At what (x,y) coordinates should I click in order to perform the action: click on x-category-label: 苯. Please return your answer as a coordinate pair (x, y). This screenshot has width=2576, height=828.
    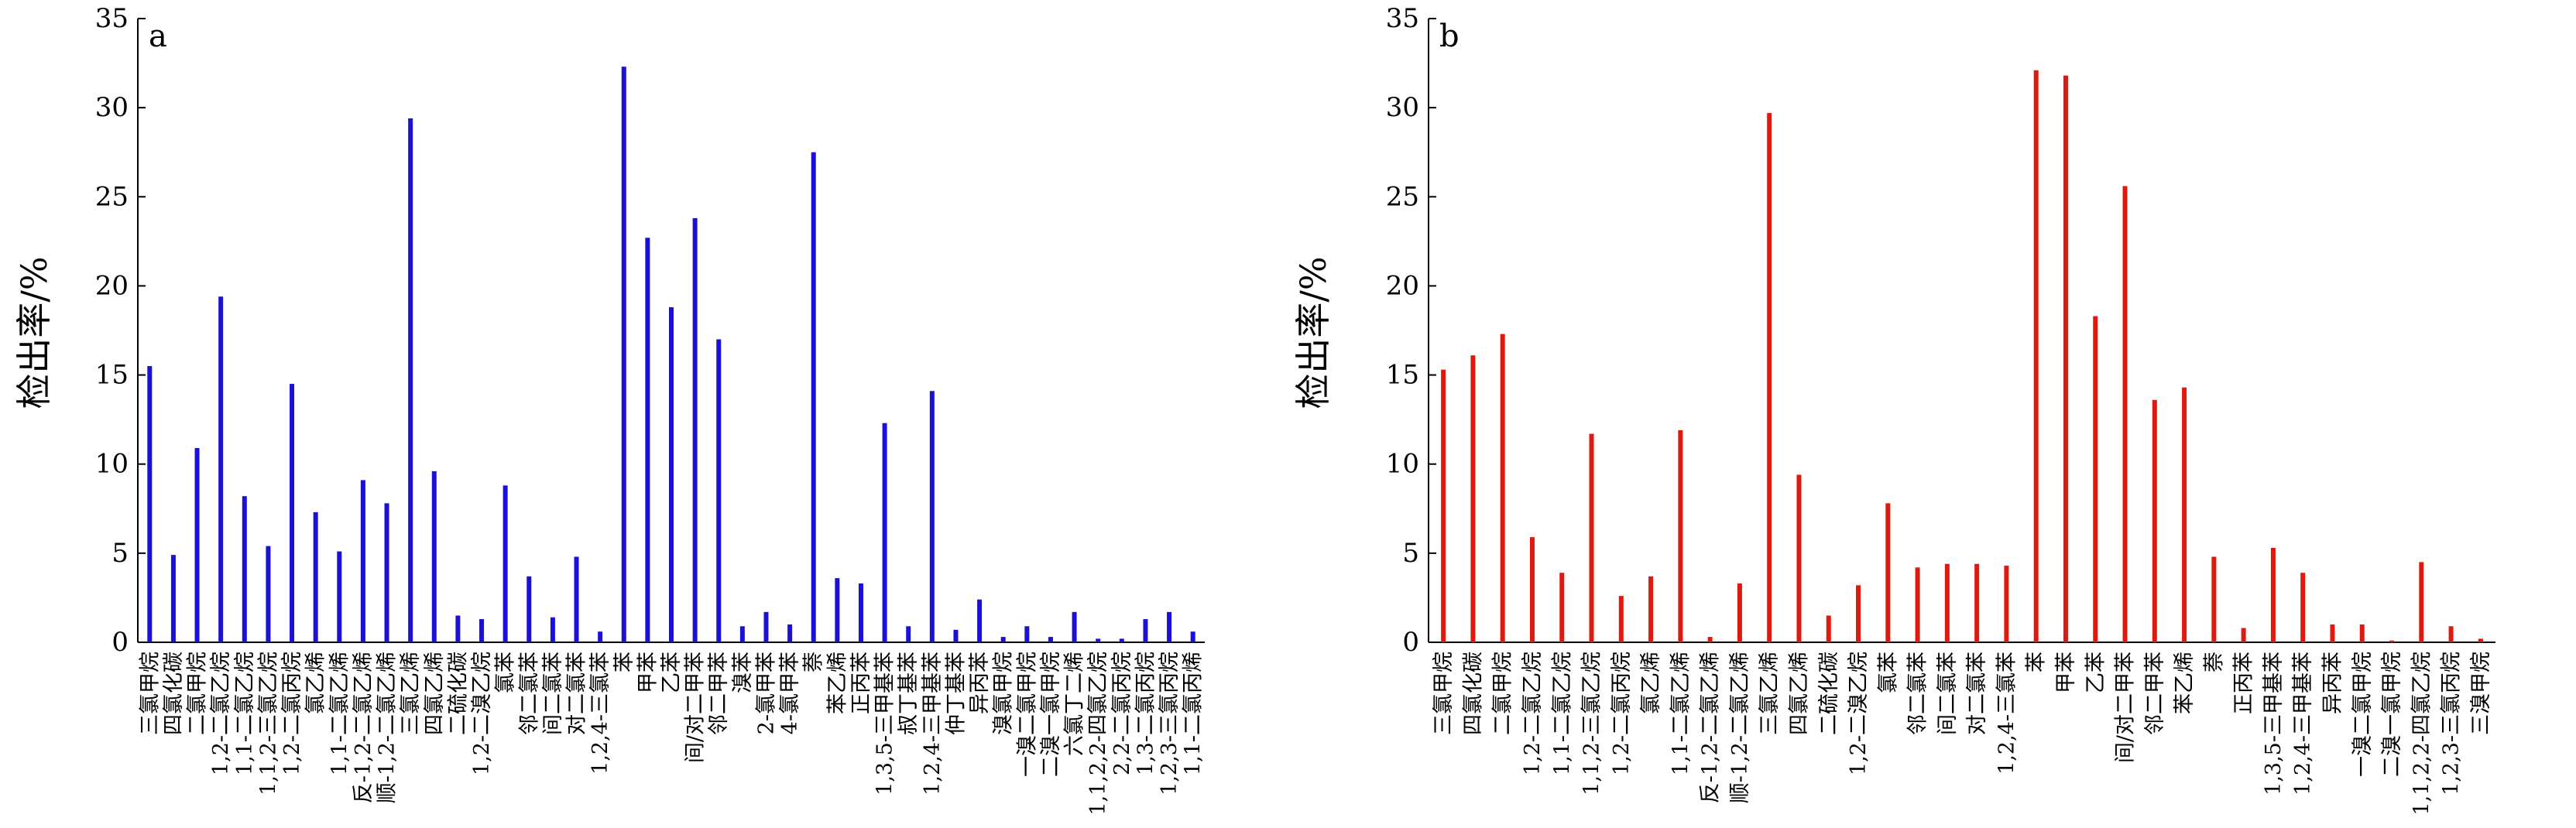
    Looking at the image, I should click on (624, 662).